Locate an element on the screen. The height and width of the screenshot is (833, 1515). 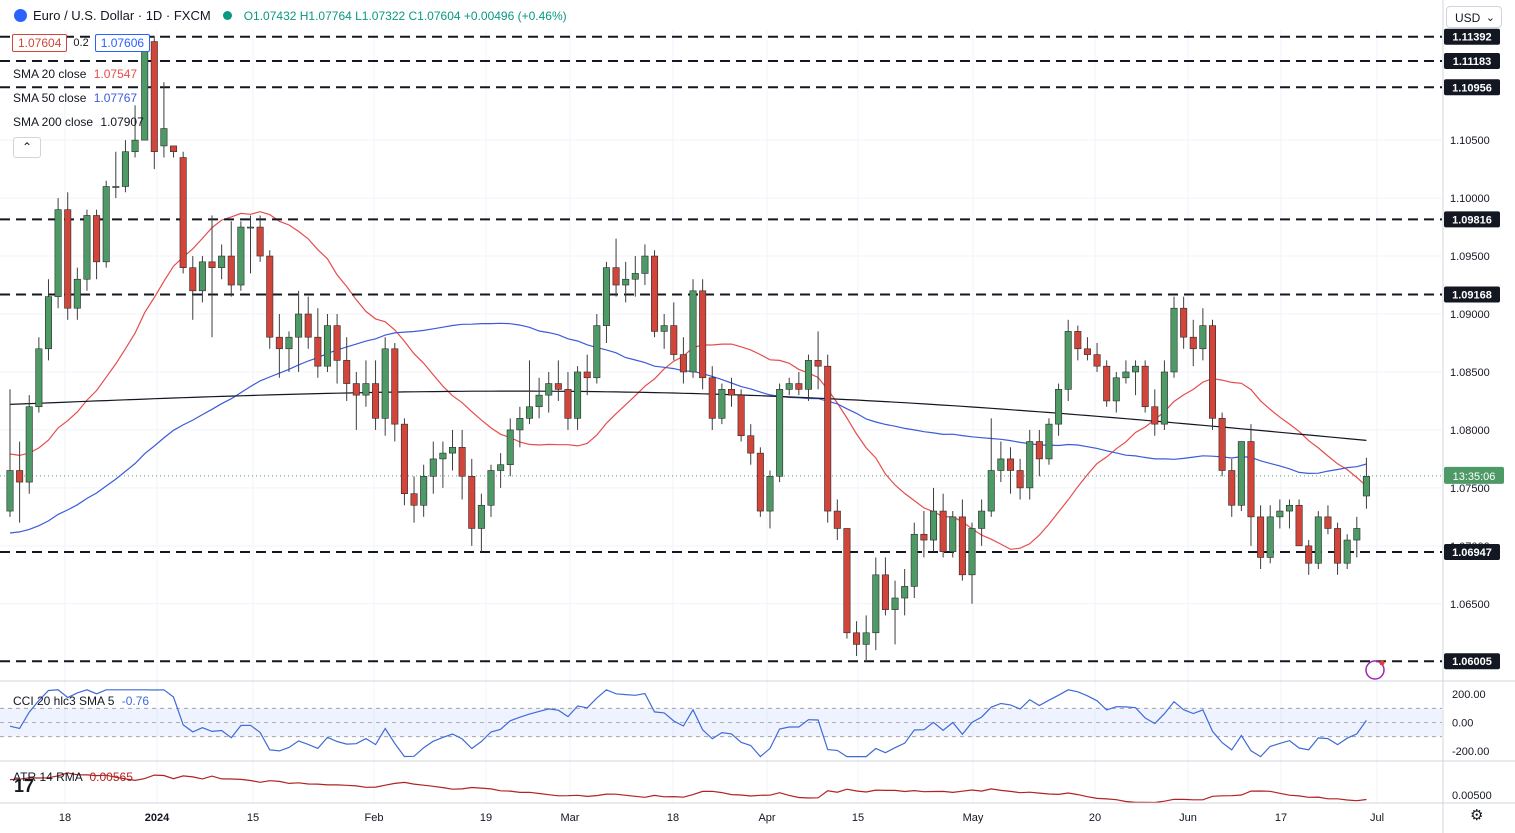
market-open-icon is located at coordinates (227, 15).